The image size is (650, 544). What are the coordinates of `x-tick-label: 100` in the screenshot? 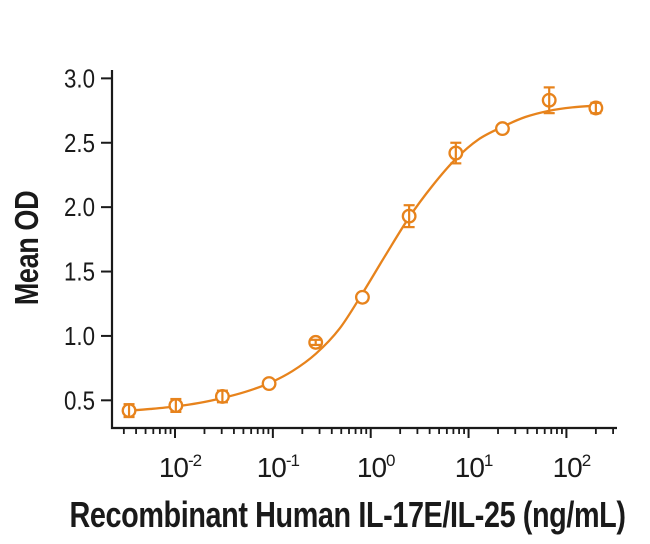 It's located at (376, 467).